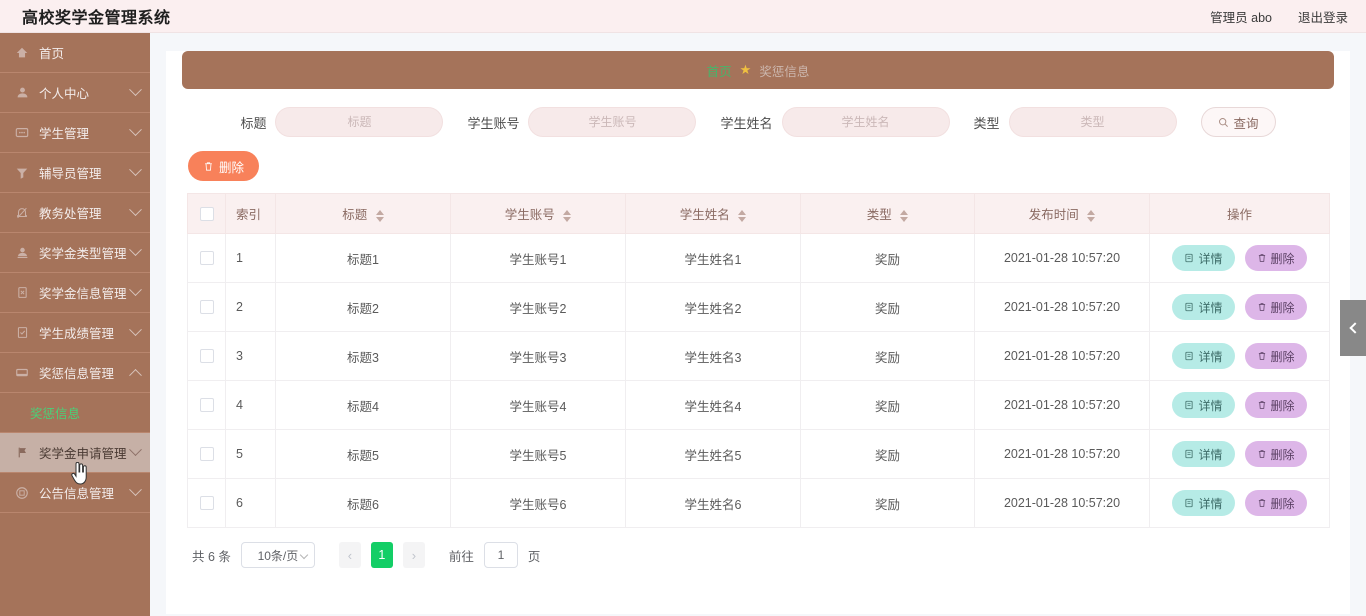 Image resolution: width=1366 pixels, height=616 pixels. Describe the element at coordinates (1092, 122) in the screenshot. I see `search-input-type` at that location.